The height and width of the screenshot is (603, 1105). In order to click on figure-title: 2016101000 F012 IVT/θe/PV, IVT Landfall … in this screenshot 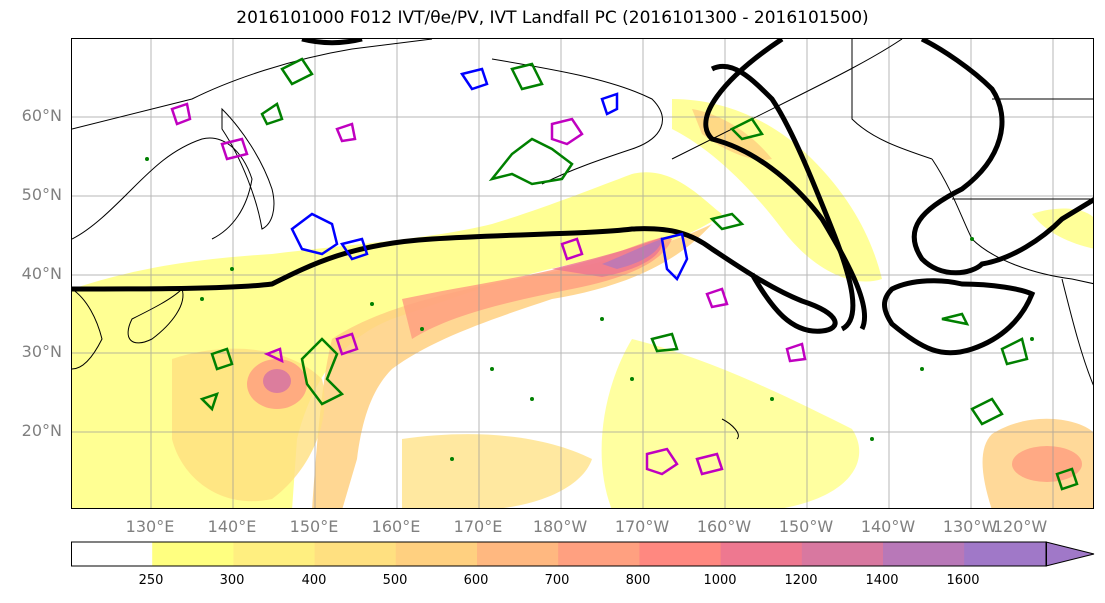, I will do `click(552, 18)`.